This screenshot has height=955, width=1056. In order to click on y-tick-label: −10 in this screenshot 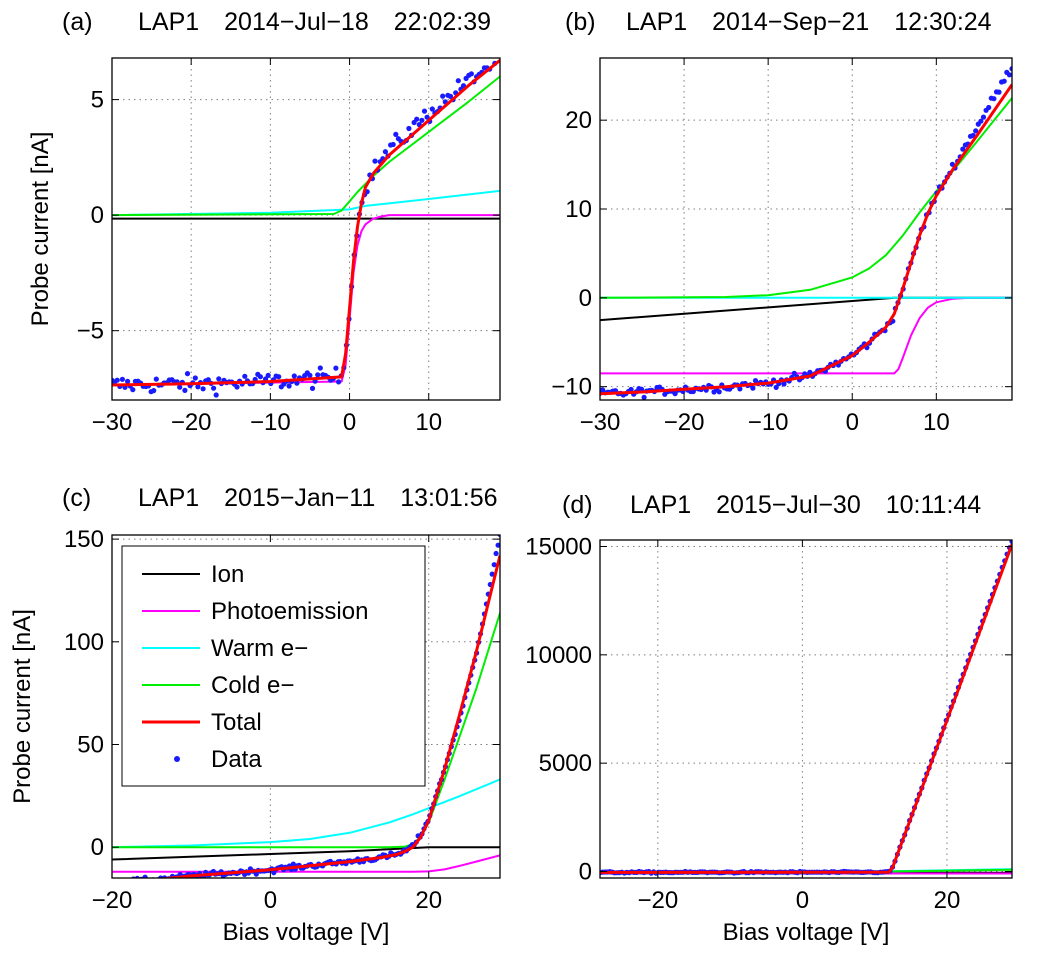, I will do `click(571, 387)`.